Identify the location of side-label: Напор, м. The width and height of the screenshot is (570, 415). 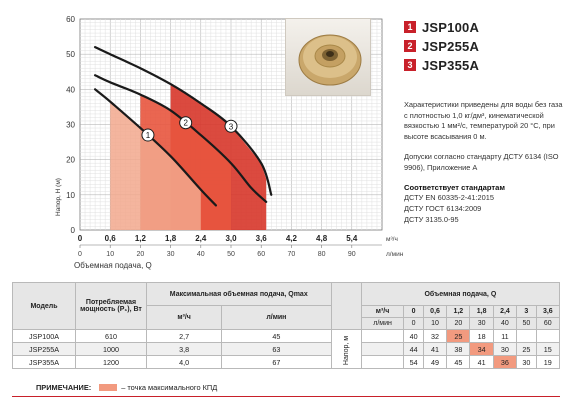
(346, 350).